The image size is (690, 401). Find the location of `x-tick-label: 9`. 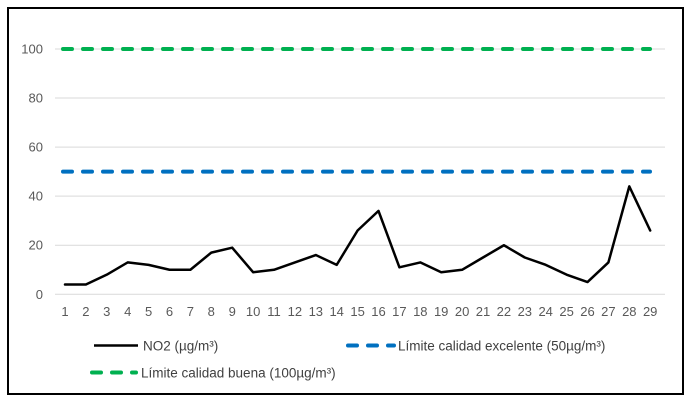

x-tick-label: 9 is located at coordinates (232, 311).